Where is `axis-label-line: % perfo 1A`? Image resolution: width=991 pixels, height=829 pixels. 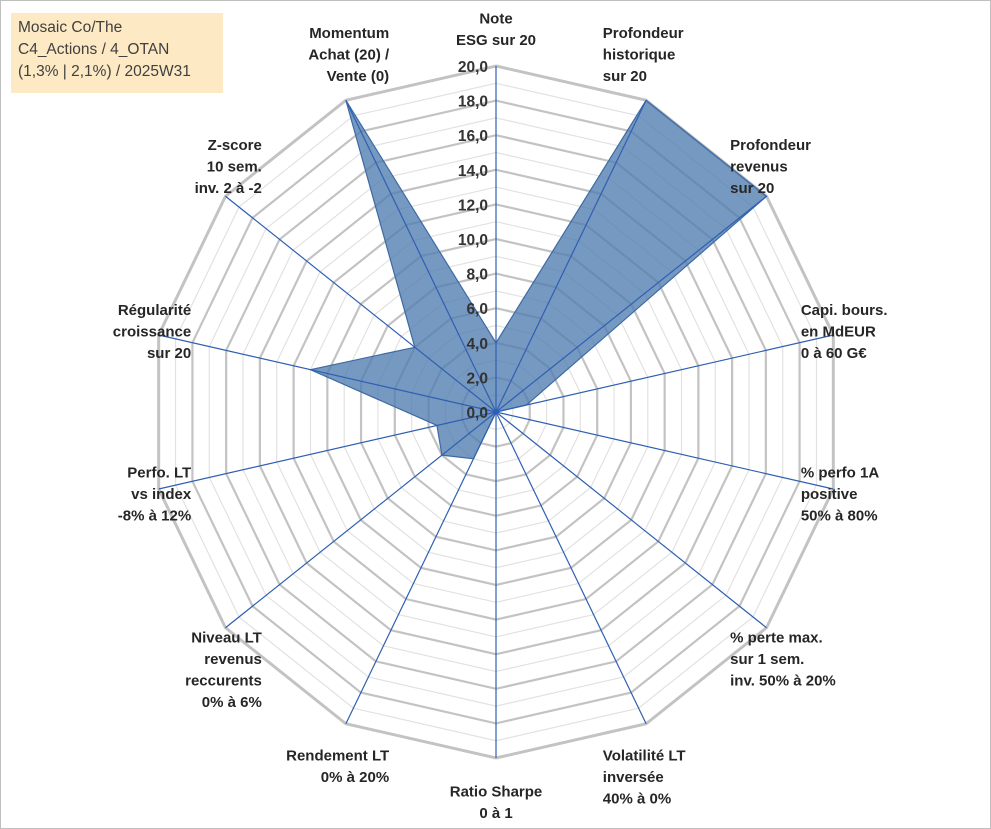 axis-label-line: % perfo 1A is located at coordinates (840, 473).